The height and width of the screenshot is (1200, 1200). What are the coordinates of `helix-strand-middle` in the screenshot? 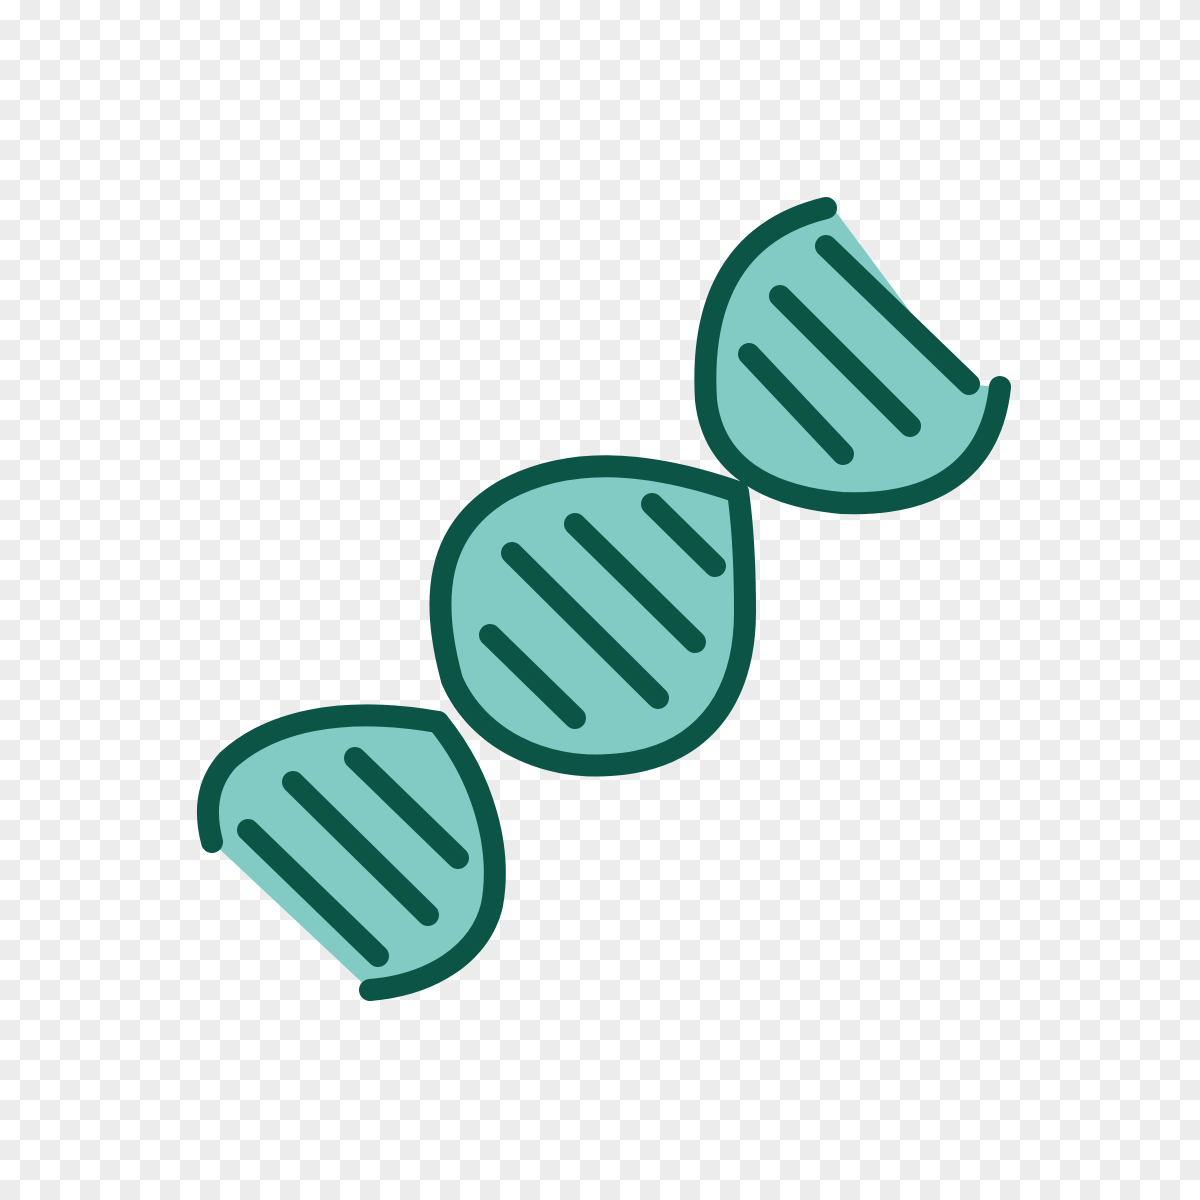 It's located at (592, 616).